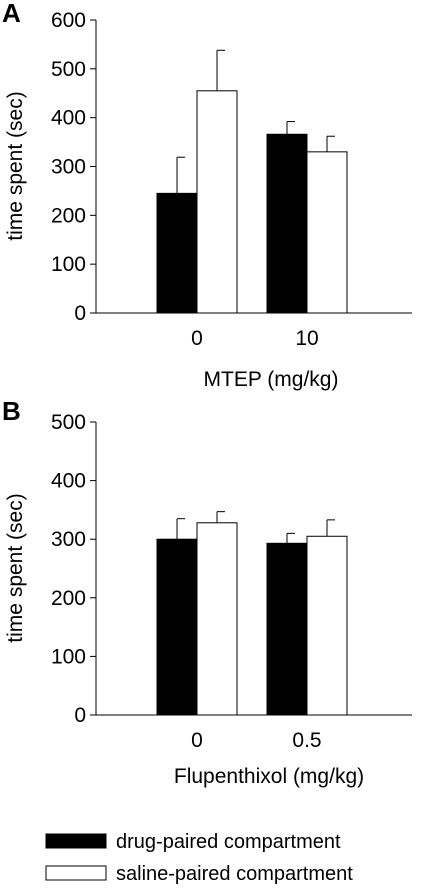 This screenshot has width=433, height=889. What do you see at coordinates (306, 740) in the screenshot?
I see `x-tick-label: 0.5` at bounding box center [306, 740].